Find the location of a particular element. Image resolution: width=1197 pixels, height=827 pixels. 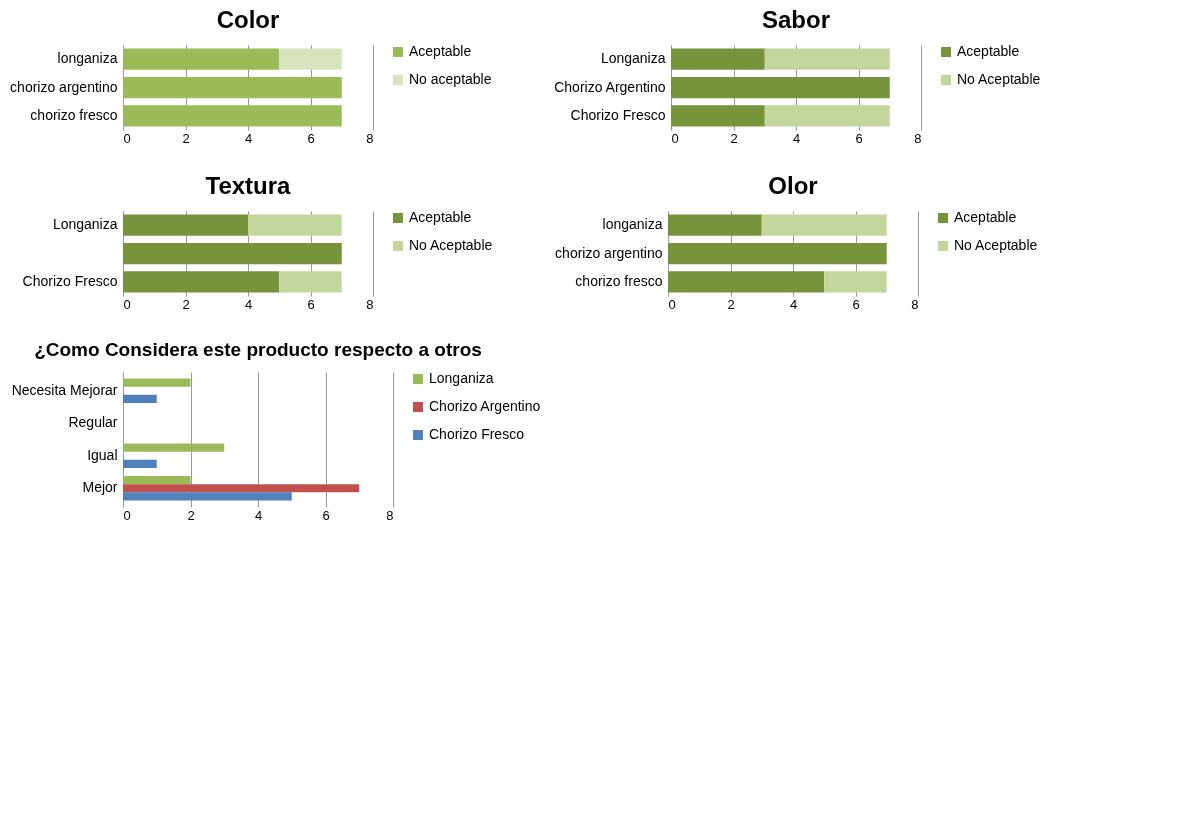

y-tick-label: Mejor is located at coordinates (100, 487).